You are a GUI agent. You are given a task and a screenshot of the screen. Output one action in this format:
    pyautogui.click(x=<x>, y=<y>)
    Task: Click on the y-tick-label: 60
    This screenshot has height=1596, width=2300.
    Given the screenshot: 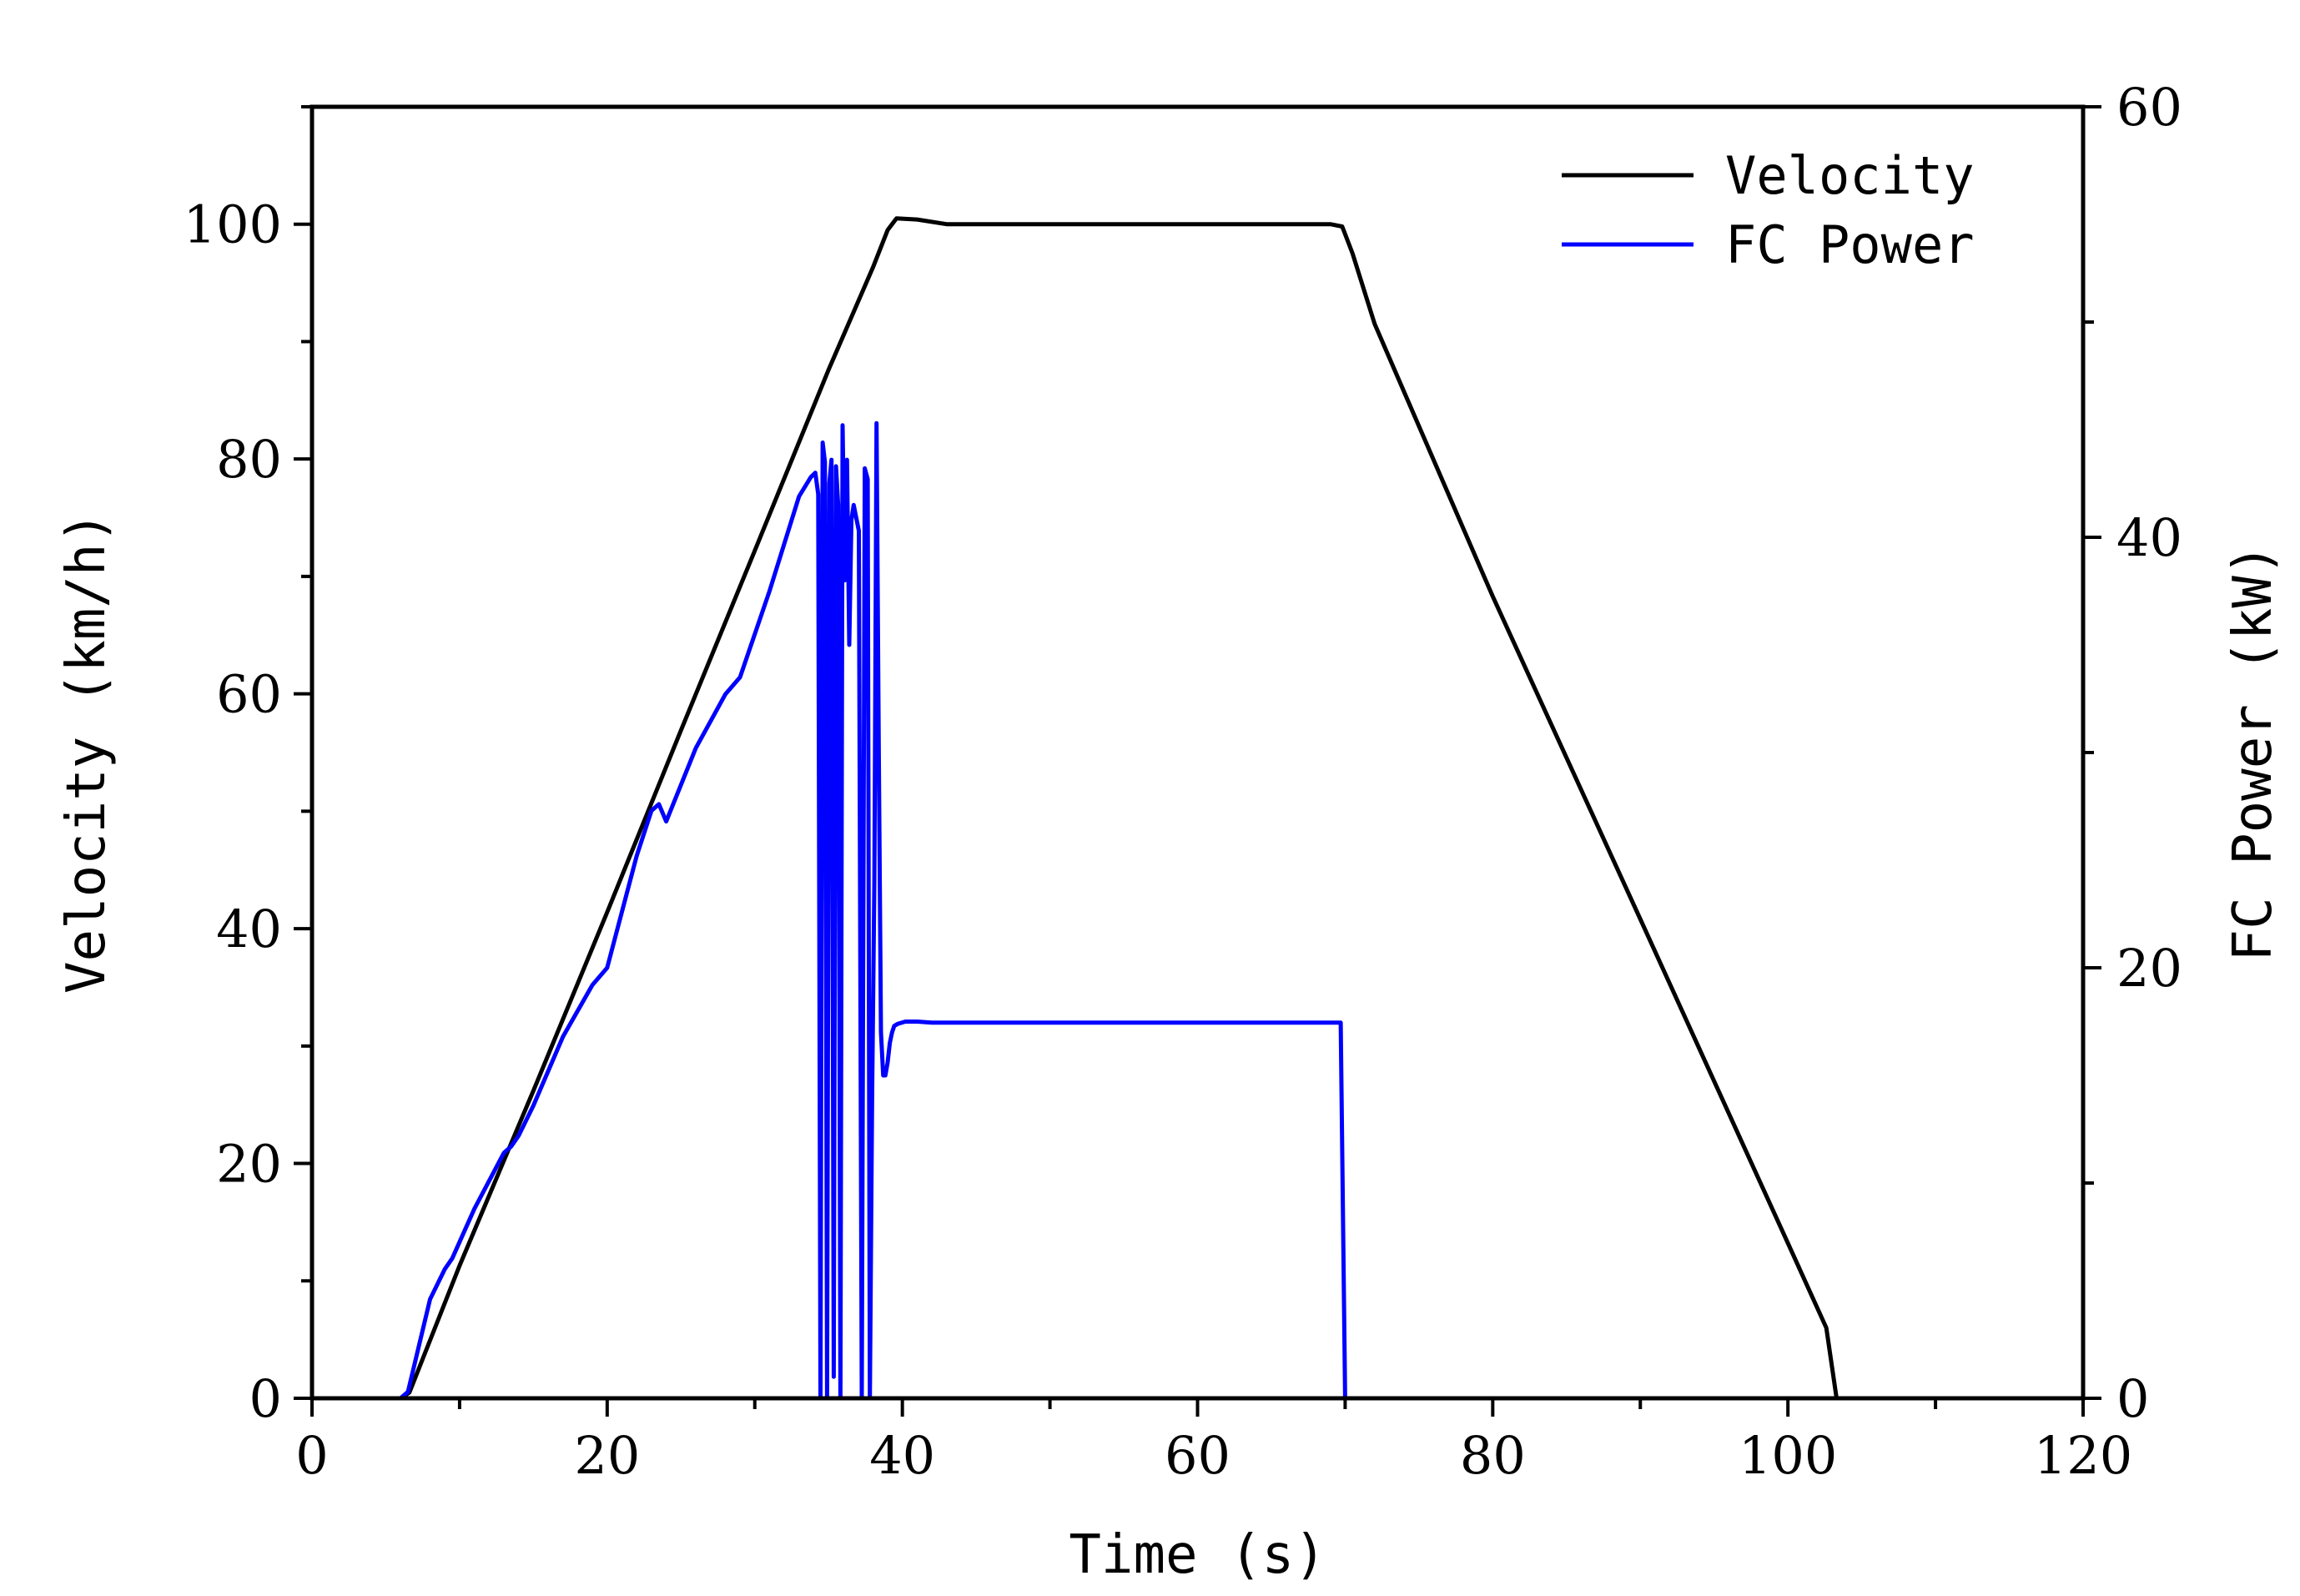 What is the action you would take?
    pyautogui.click(x=249, y=694)
    